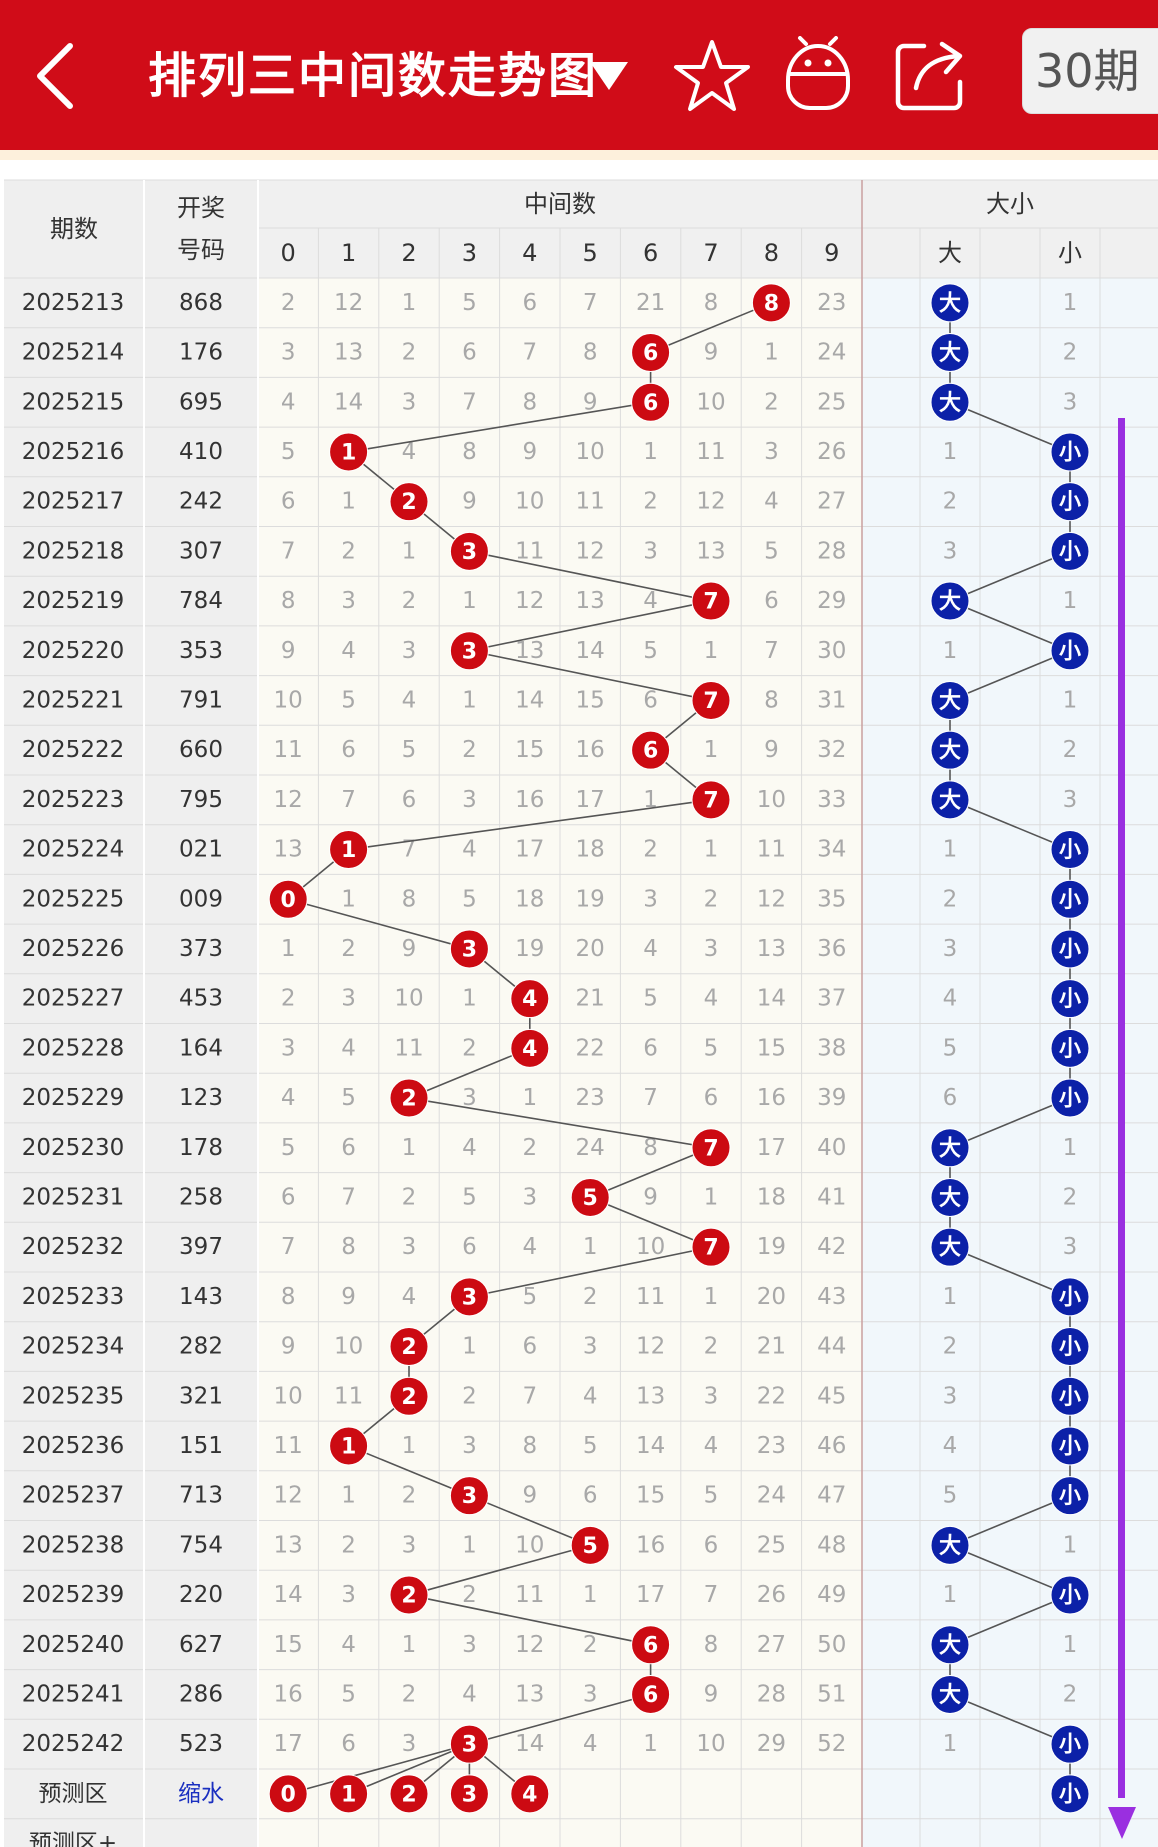 The height and width of the screenshot is (1847, 1158). What do you see at coordinates (373, 76) in the screenshot?
I see `page-title: 排列三中间数走势图` at bounding box center [373, 76].